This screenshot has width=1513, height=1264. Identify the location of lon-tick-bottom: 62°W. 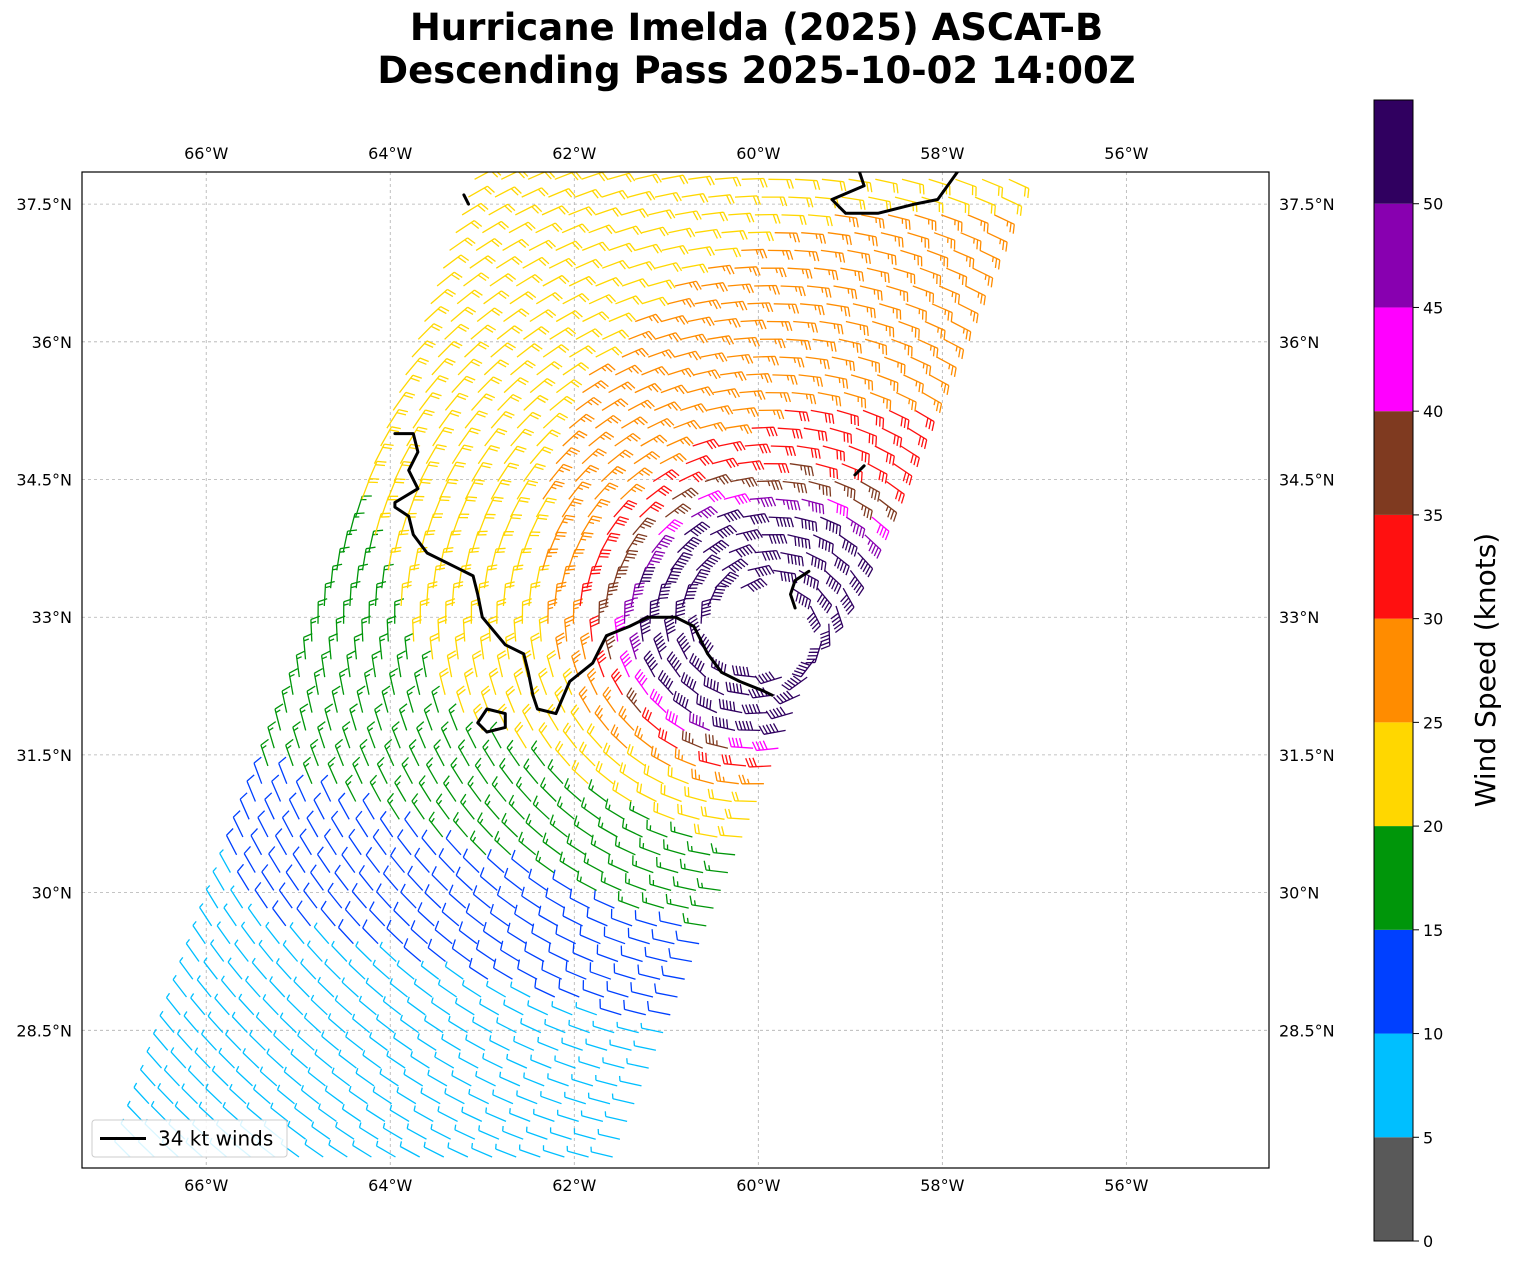
(574, 1185).